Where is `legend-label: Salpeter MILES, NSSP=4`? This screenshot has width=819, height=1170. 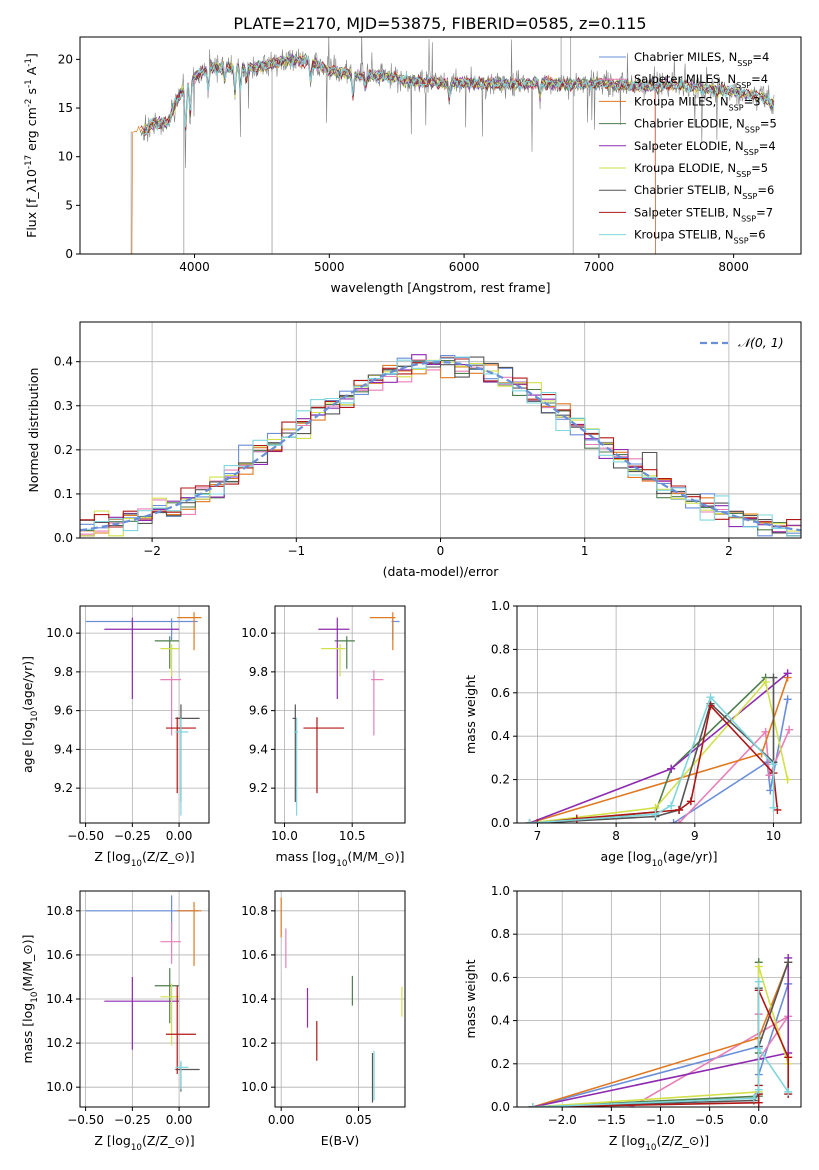
legend-label: Salpeter MILES, NSSP=4 is located at coordinates (701, 81).